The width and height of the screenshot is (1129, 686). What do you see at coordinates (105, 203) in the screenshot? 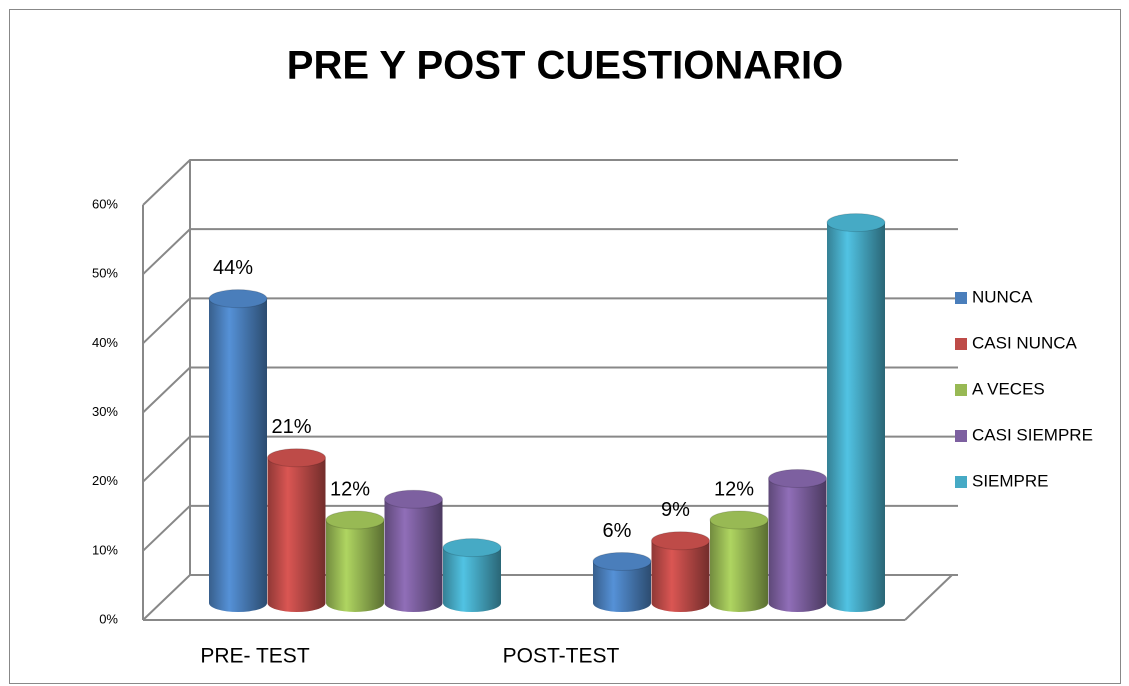
I see `y-tick-label: 60%` at bounding box center [105, 203].